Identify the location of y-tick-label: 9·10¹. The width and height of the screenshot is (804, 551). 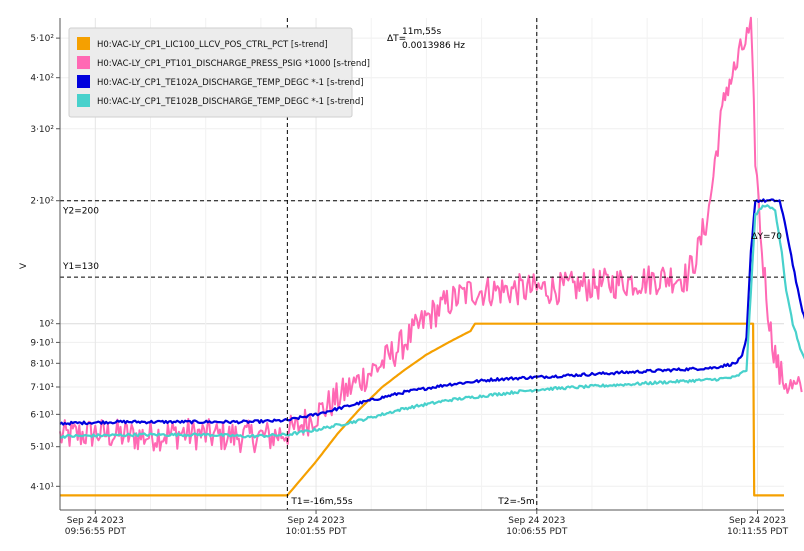
(42, 343).